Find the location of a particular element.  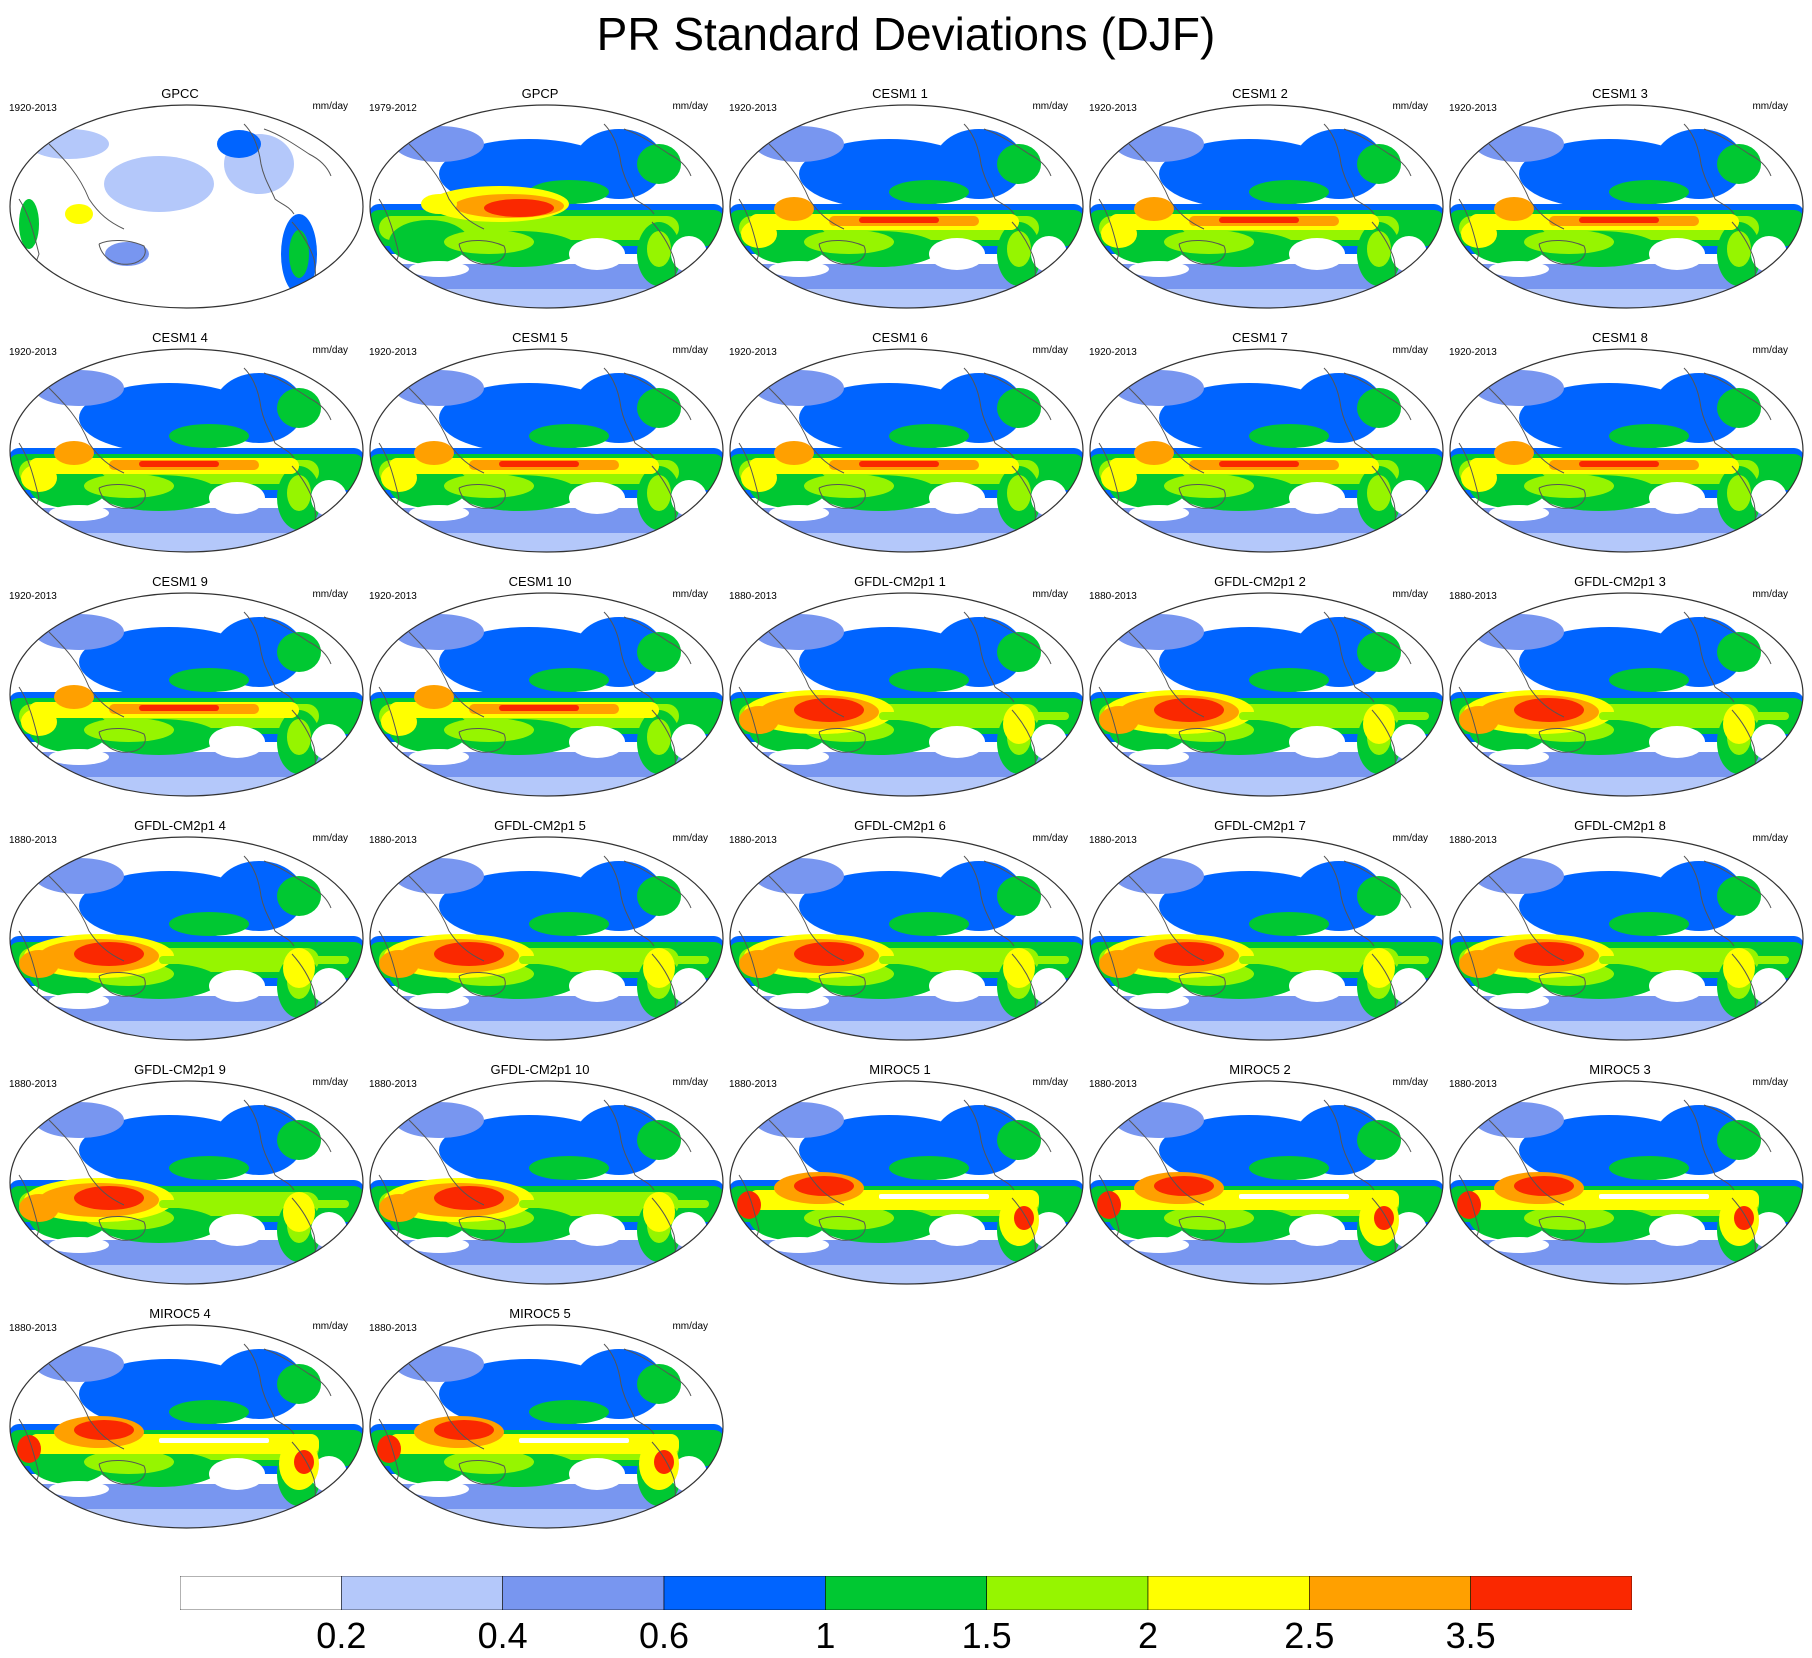

colorbar-label: 0.6 is located at coordinates (664, 1635).